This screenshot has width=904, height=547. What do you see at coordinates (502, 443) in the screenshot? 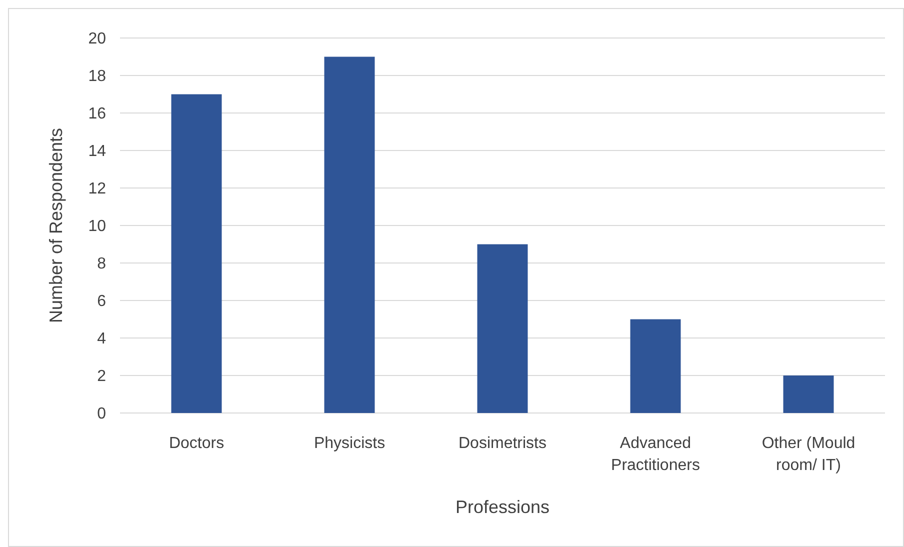
I see `x-tick-label: Dosimetrists` at bounding box center [502, 443].